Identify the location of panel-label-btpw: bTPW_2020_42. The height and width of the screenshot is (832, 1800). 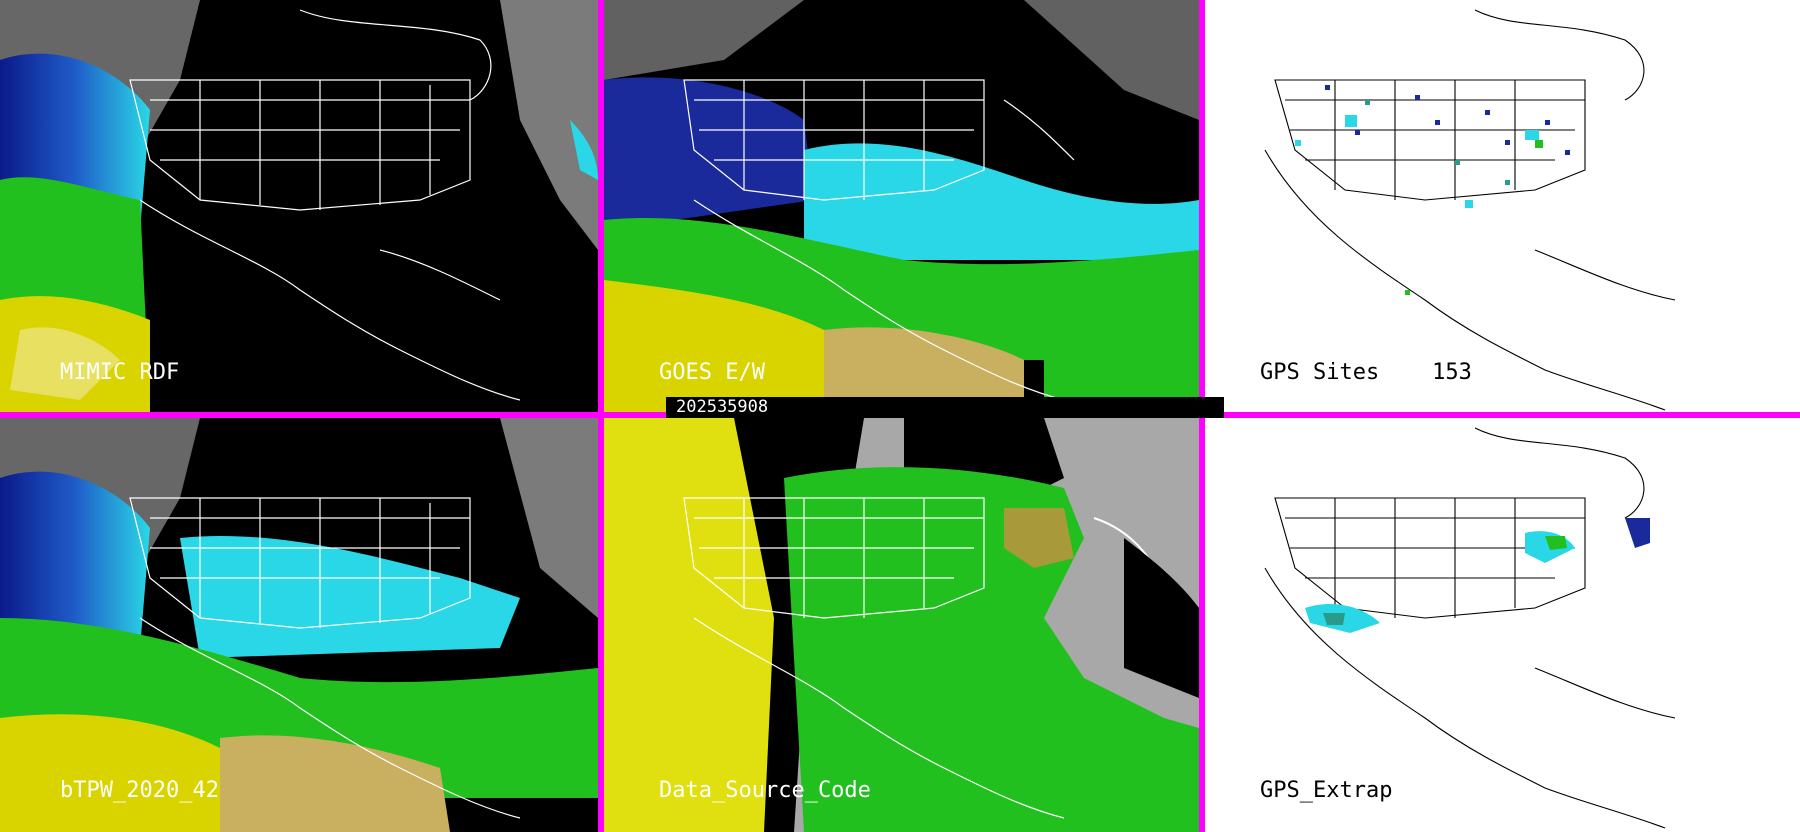
(139, 790).